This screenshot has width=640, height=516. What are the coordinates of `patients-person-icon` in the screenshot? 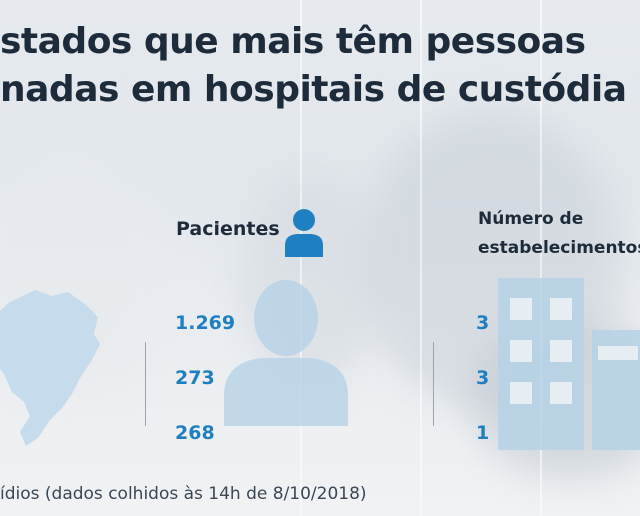 It's located at (304, 233).